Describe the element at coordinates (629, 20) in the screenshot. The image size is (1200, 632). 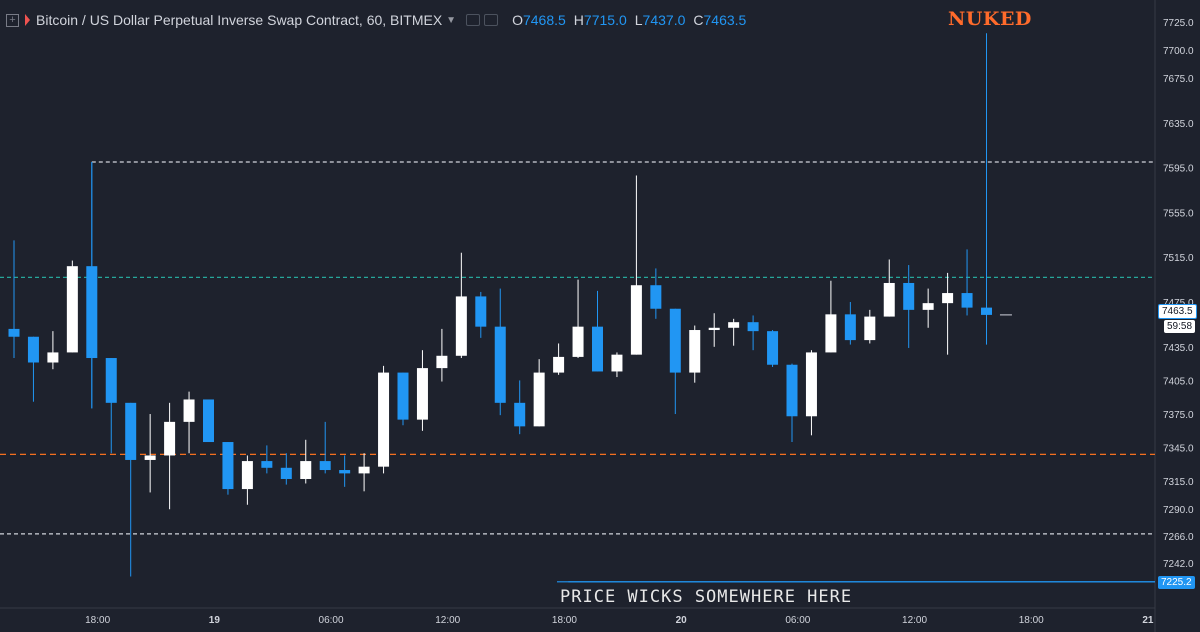
I see `ohlc-values: O7468.5 H7715.0 L7437.0 C7463.5` at that location.